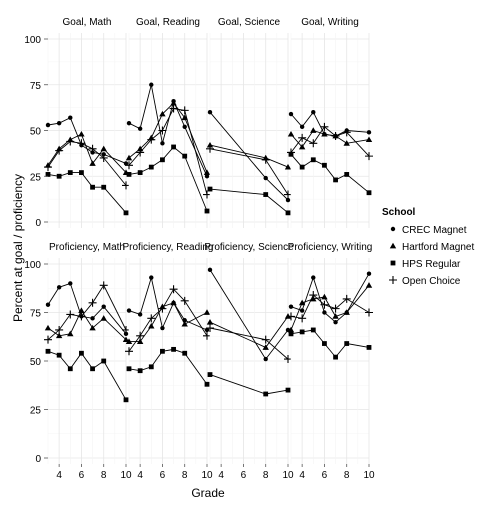 The height and width of the screenshot is (509, 504). What do you see at coordinates (431, 281) in the screenshot?
I see `legend-label: Open Choice` at bounding box center [431, 281].